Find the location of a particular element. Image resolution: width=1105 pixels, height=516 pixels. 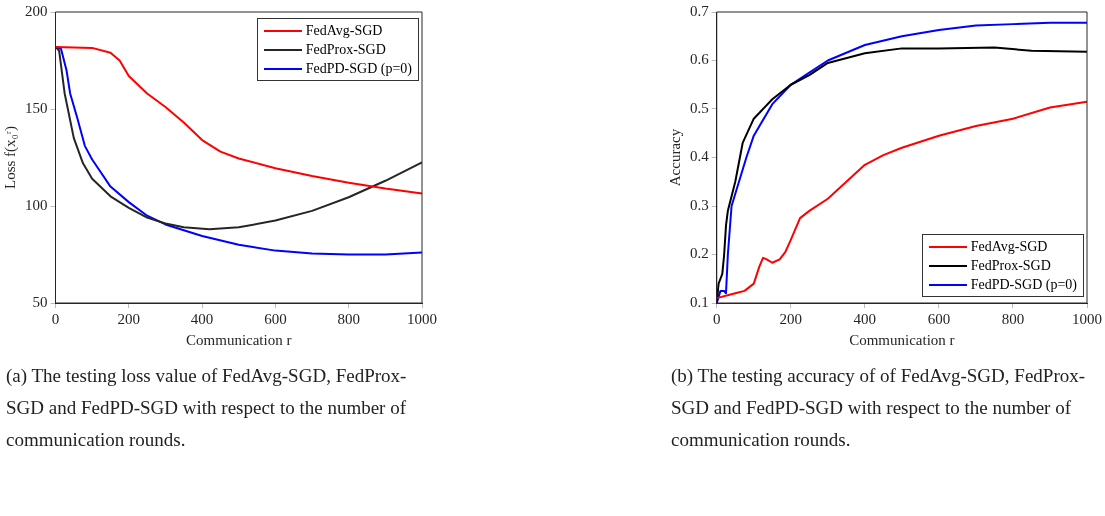

text: (b) The testing accuracy of of FedAvg-SGD, FedProx-SGD and FedPD-SGD with respect to the number of communication rounds. is located at coordinates (879, 408).